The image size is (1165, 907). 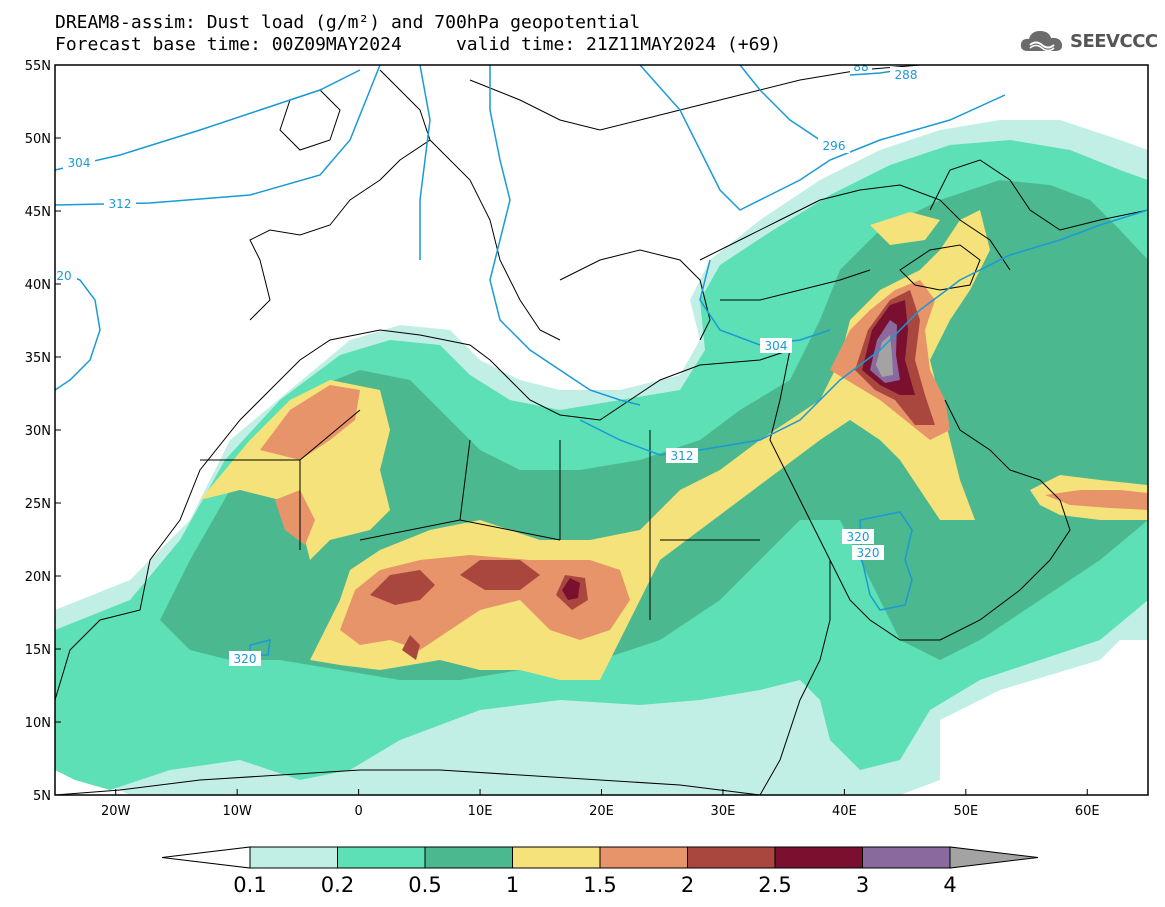 What do you see at coordinates (249, 885) in the screenshot?
I see `colorbar-label: 0.1` at bounding box center [249, 885].